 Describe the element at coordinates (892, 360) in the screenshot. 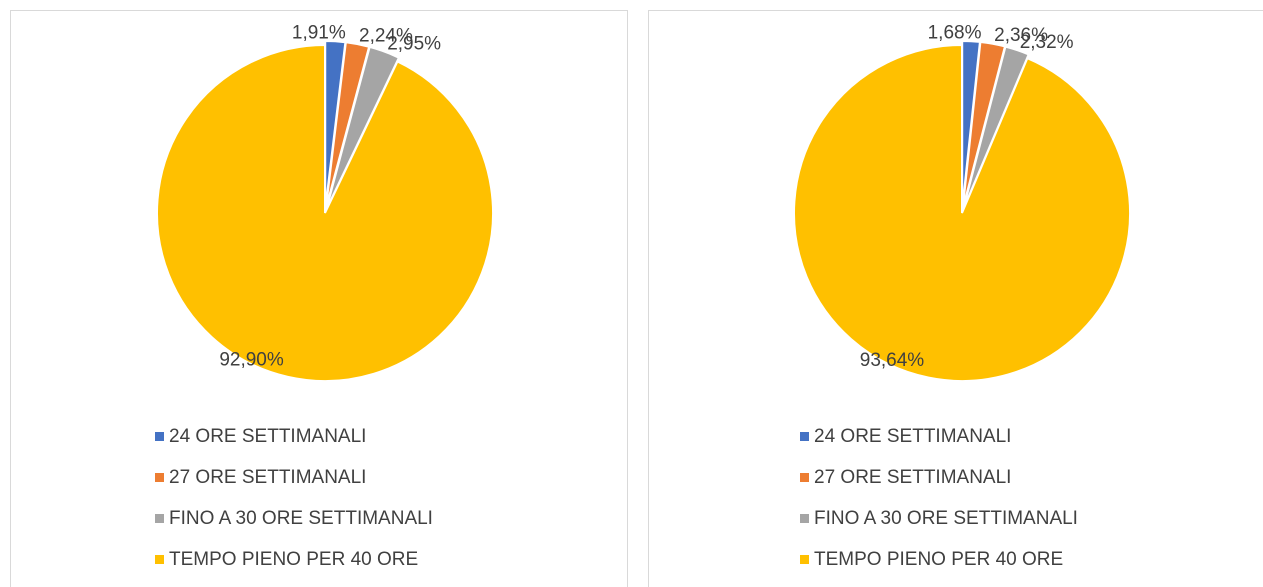

I see `data-label: 93,64%` at that location.